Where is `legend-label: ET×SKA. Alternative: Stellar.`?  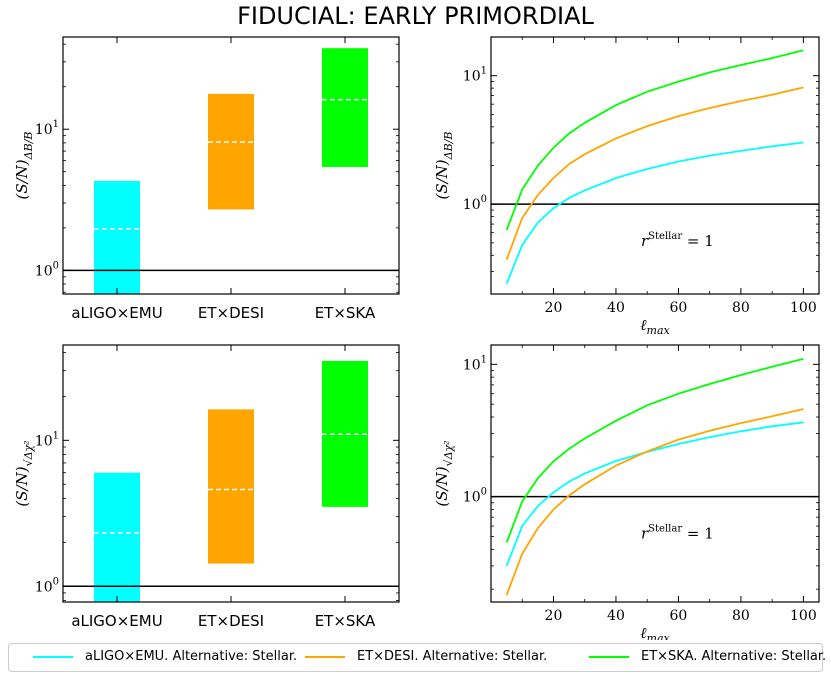
legend-label: ET×SKA. Alternative: Stellar. is located at coordinates (734, 656).